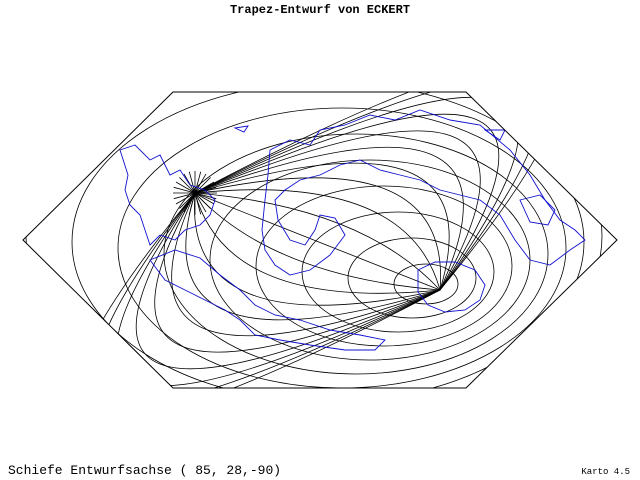 The image size is (640, 480). I want to click on version-label: Karto 4.5, so click(605, 472).